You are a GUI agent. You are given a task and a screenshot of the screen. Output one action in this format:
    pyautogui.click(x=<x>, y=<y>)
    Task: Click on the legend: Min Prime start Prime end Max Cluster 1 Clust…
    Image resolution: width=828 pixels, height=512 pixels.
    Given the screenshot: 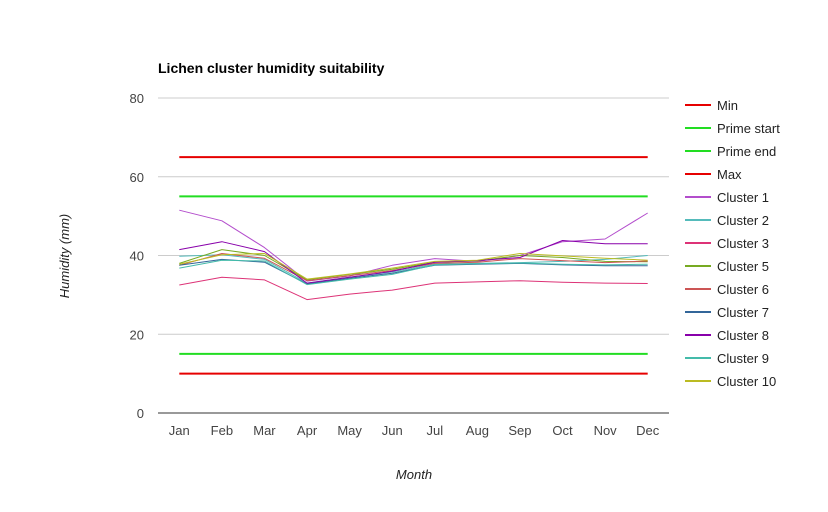 What is the action you would take?
    pyautogui.click(x=732, y=243)
    